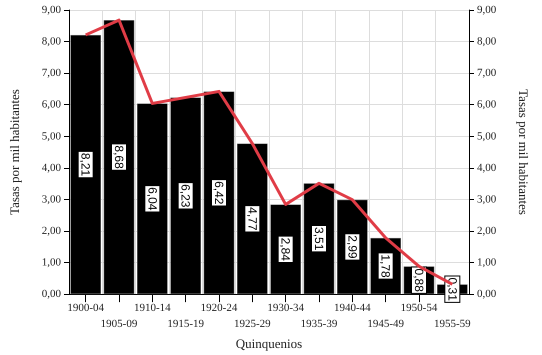 This screenshot has width=542, height=355. Describe the element at coordinates (52, 42) in the screenshot. I see `y-tick-label: 8,00` at that location.